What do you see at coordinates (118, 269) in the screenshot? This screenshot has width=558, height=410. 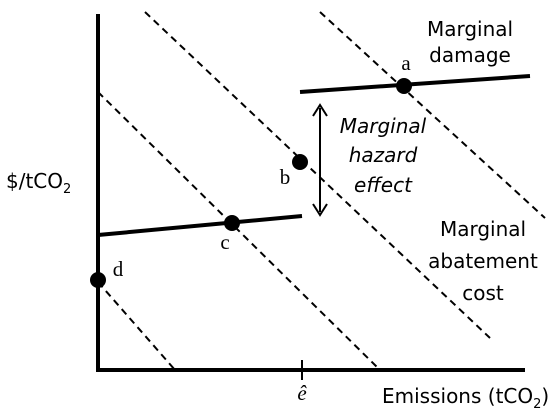 I see `point-label: d` at bounding box center [118, 269].